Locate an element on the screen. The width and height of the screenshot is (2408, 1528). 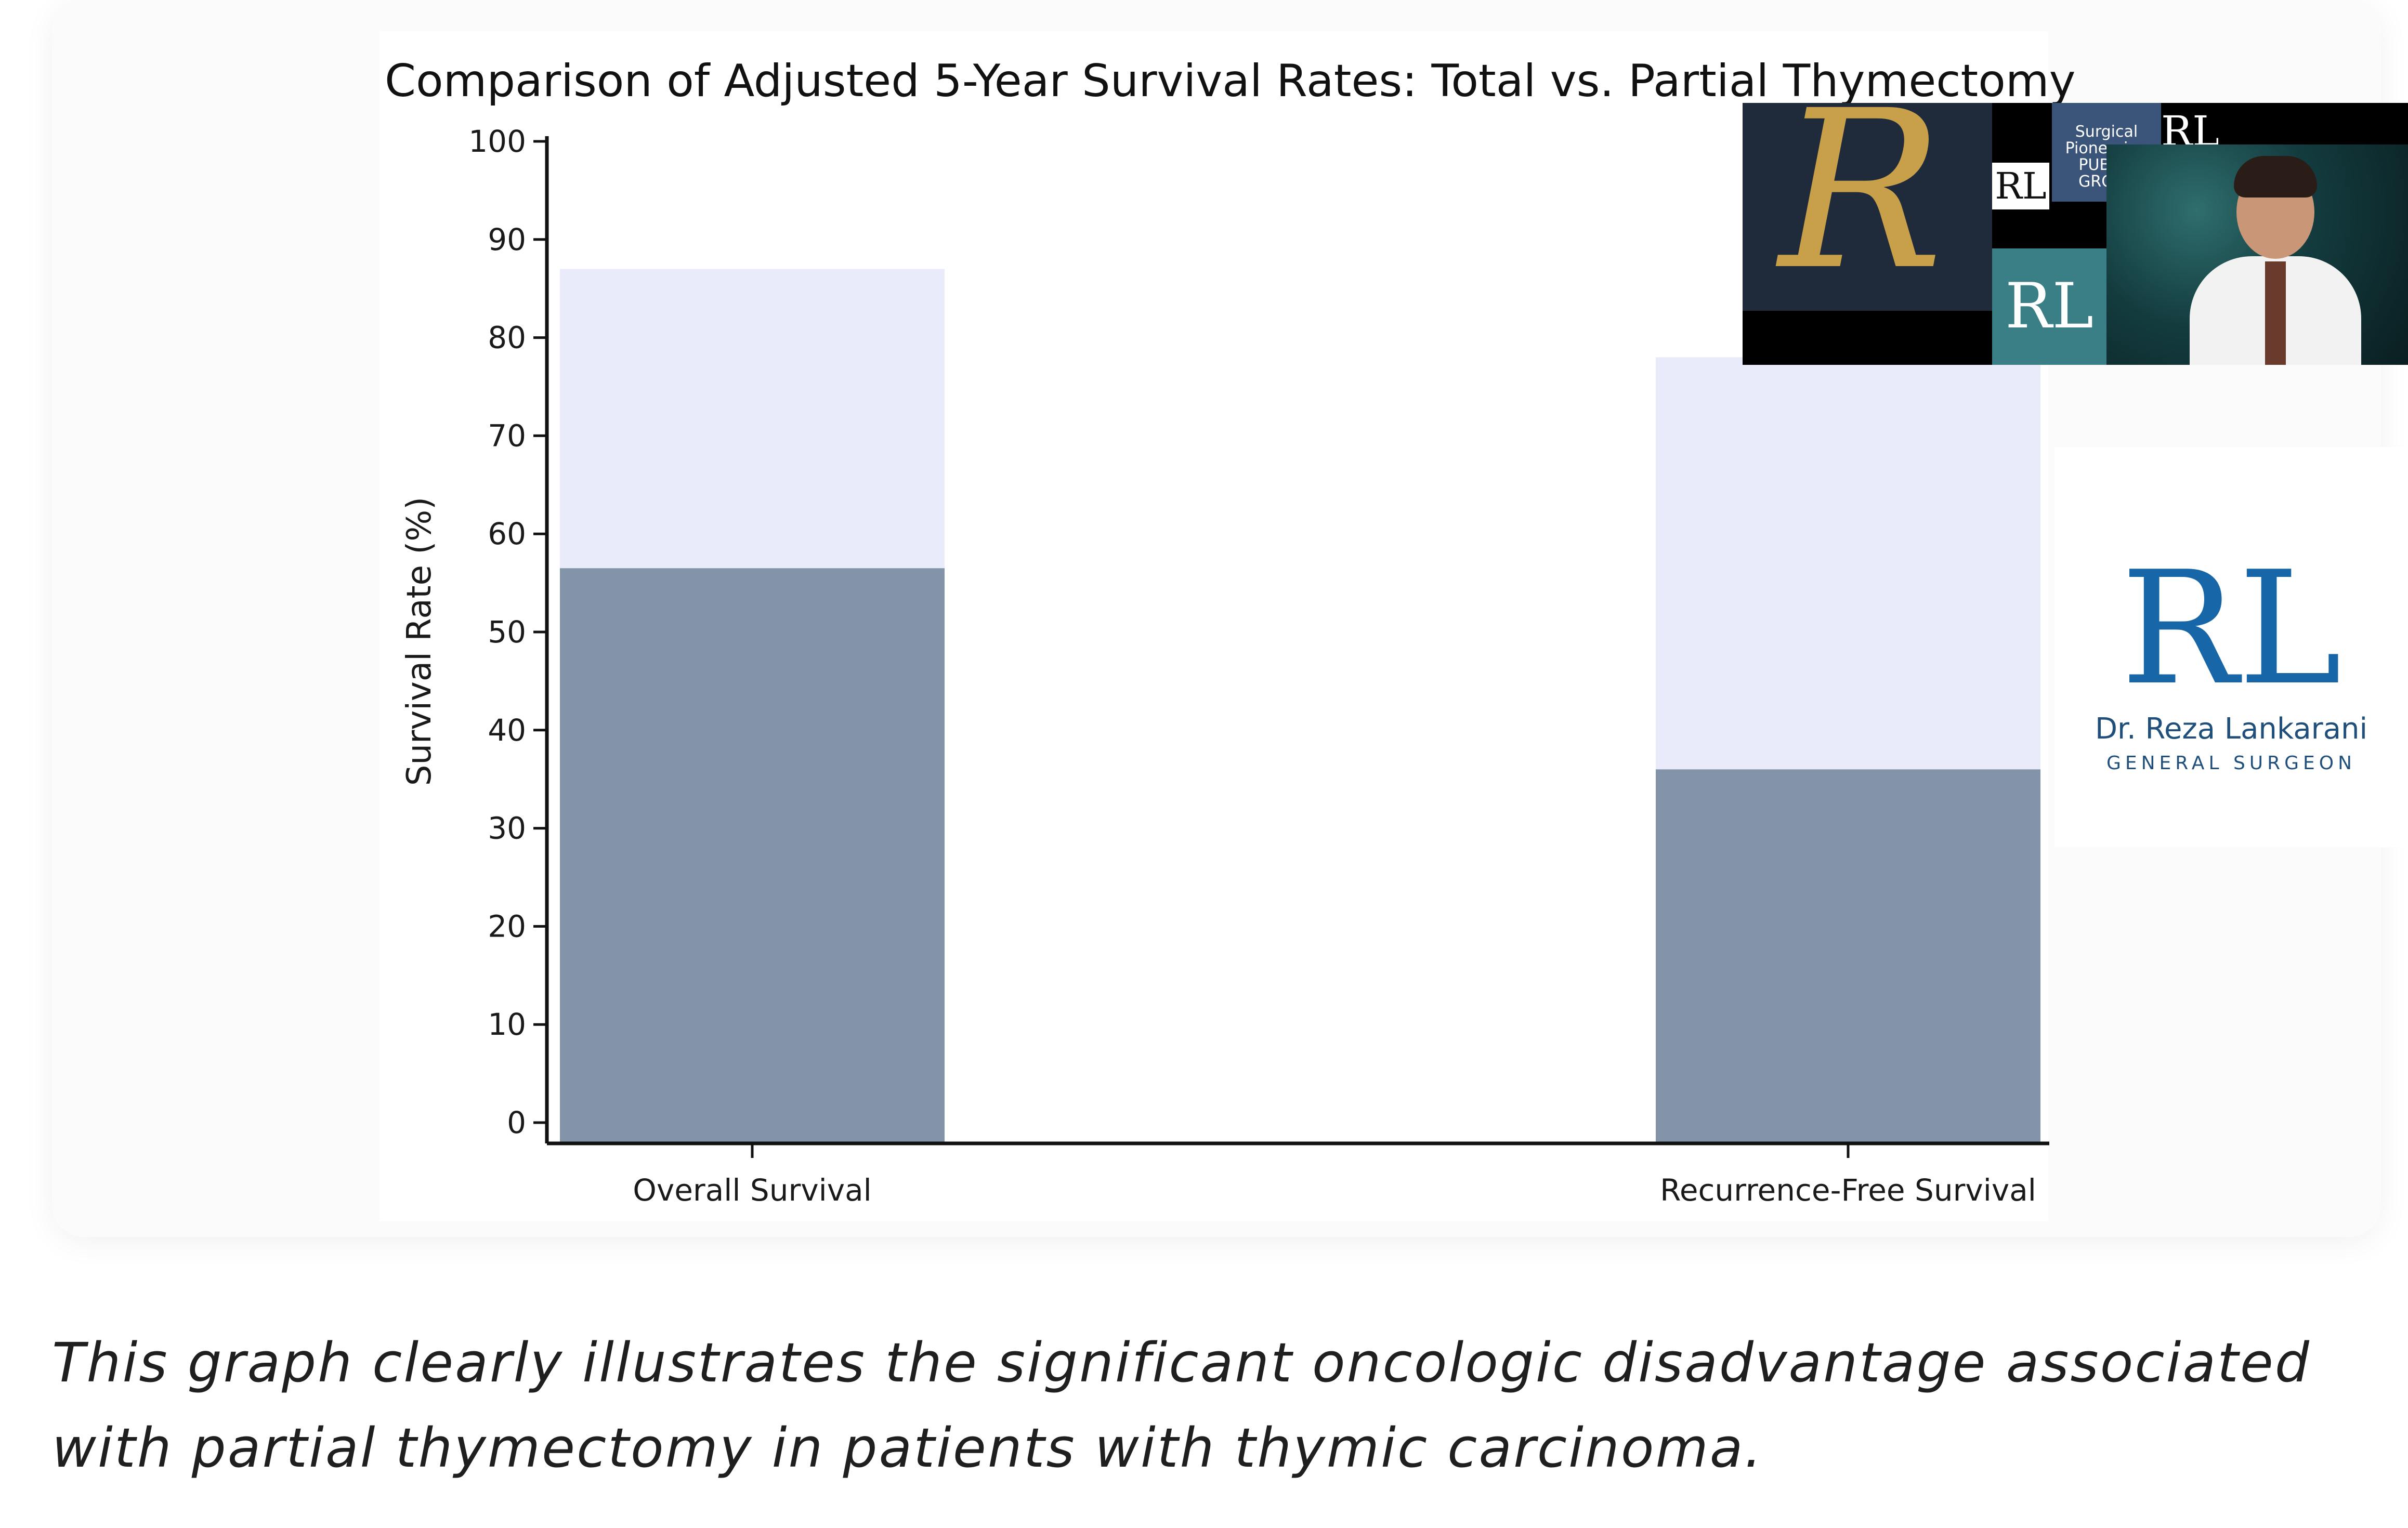
y-tick-label: 40 is located at coordinates (507, 730).